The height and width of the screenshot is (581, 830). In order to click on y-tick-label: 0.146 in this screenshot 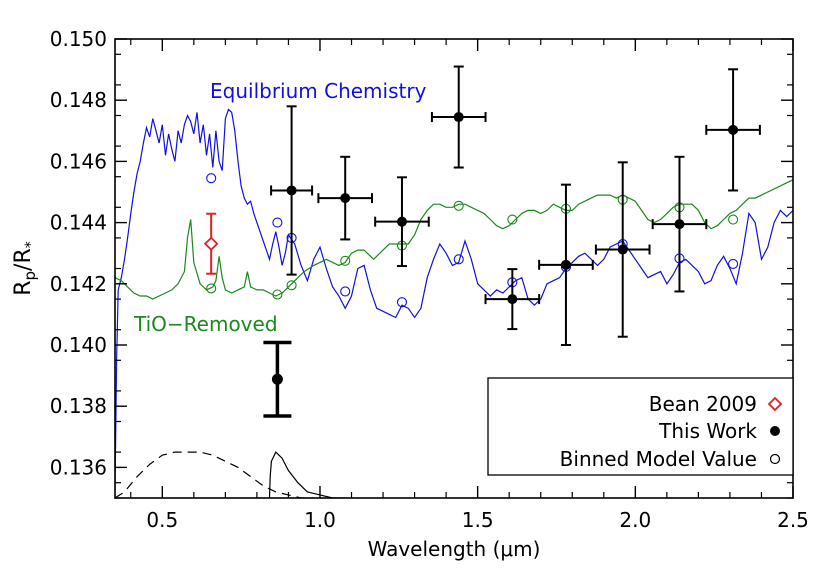, I will do `click(78, 161)`.